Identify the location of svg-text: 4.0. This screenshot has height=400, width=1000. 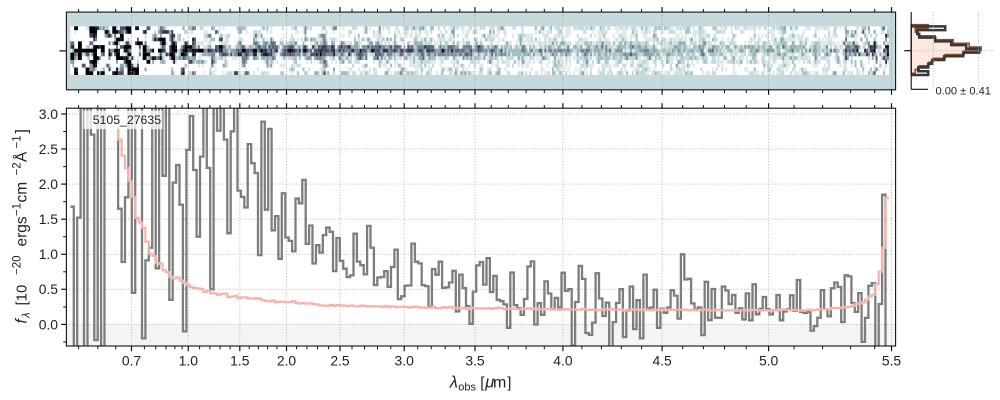
(563, 361).